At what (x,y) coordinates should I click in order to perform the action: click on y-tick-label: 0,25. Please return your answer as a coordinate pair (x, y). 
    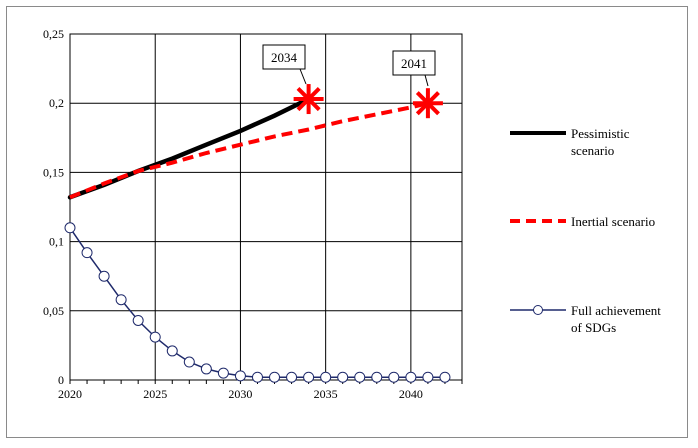
    Looking at the image, I should click on (53, 34).